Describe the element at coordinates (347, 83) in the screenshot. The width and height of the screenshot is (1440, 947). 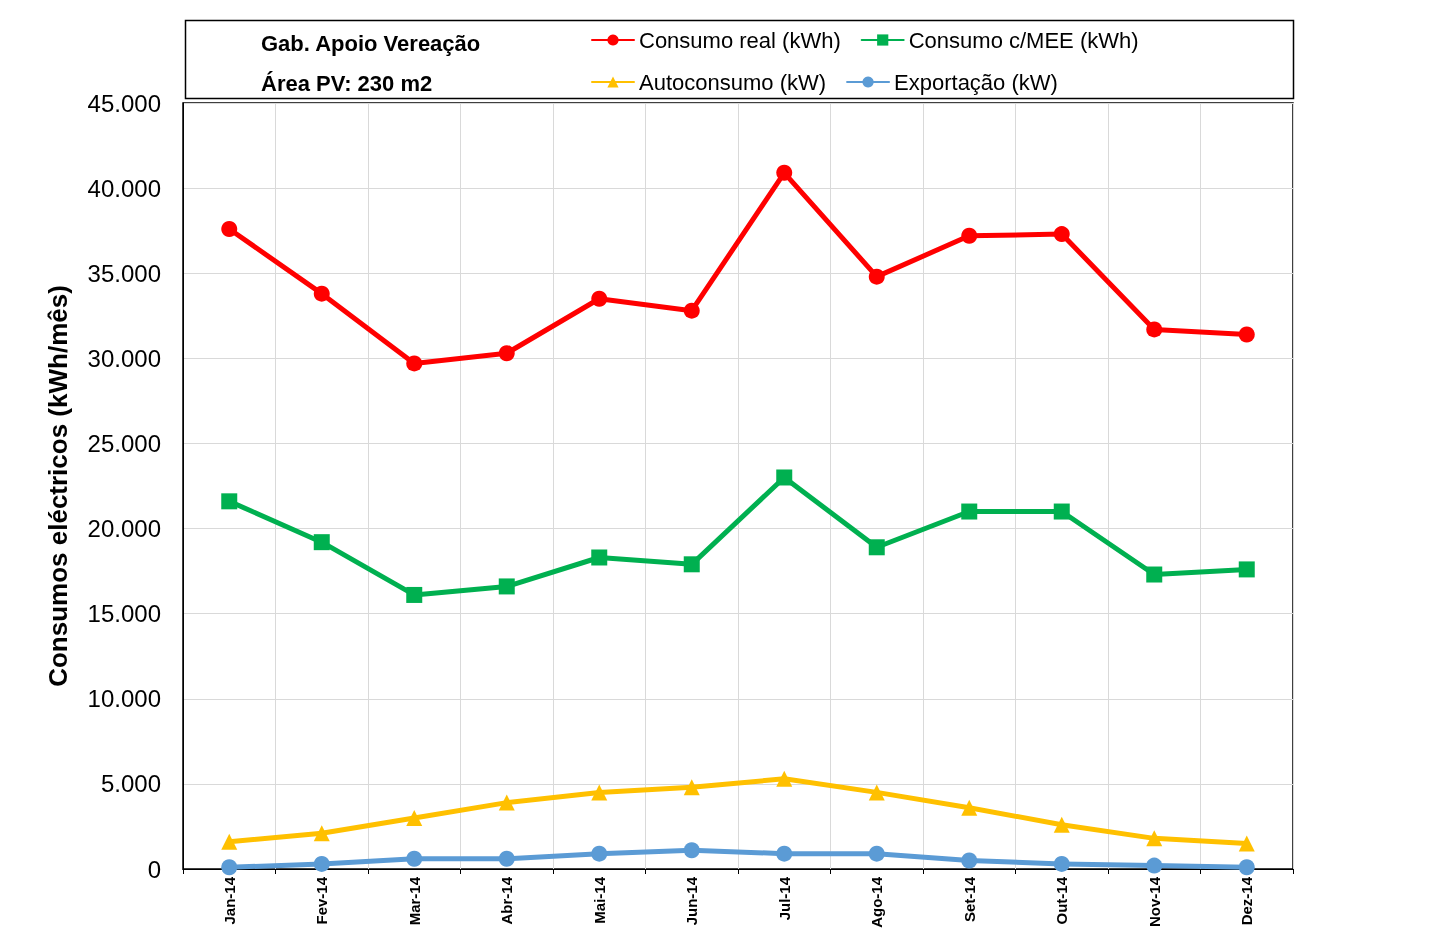
I see `chart-subtitle: Área PV: 230 m2` at that location.